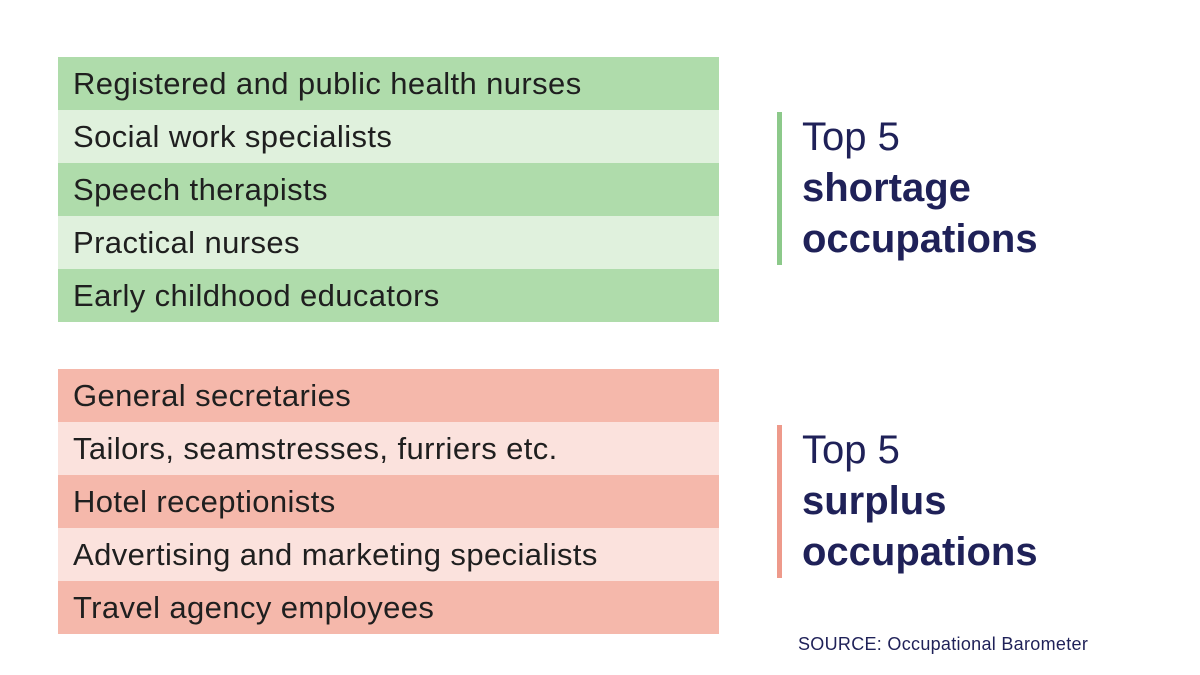 The image size is (1200, 675). Describe the element at coordinates (388, 83) in the screenshot. I see `shortage-item: Registered and public health nurses` at that location.